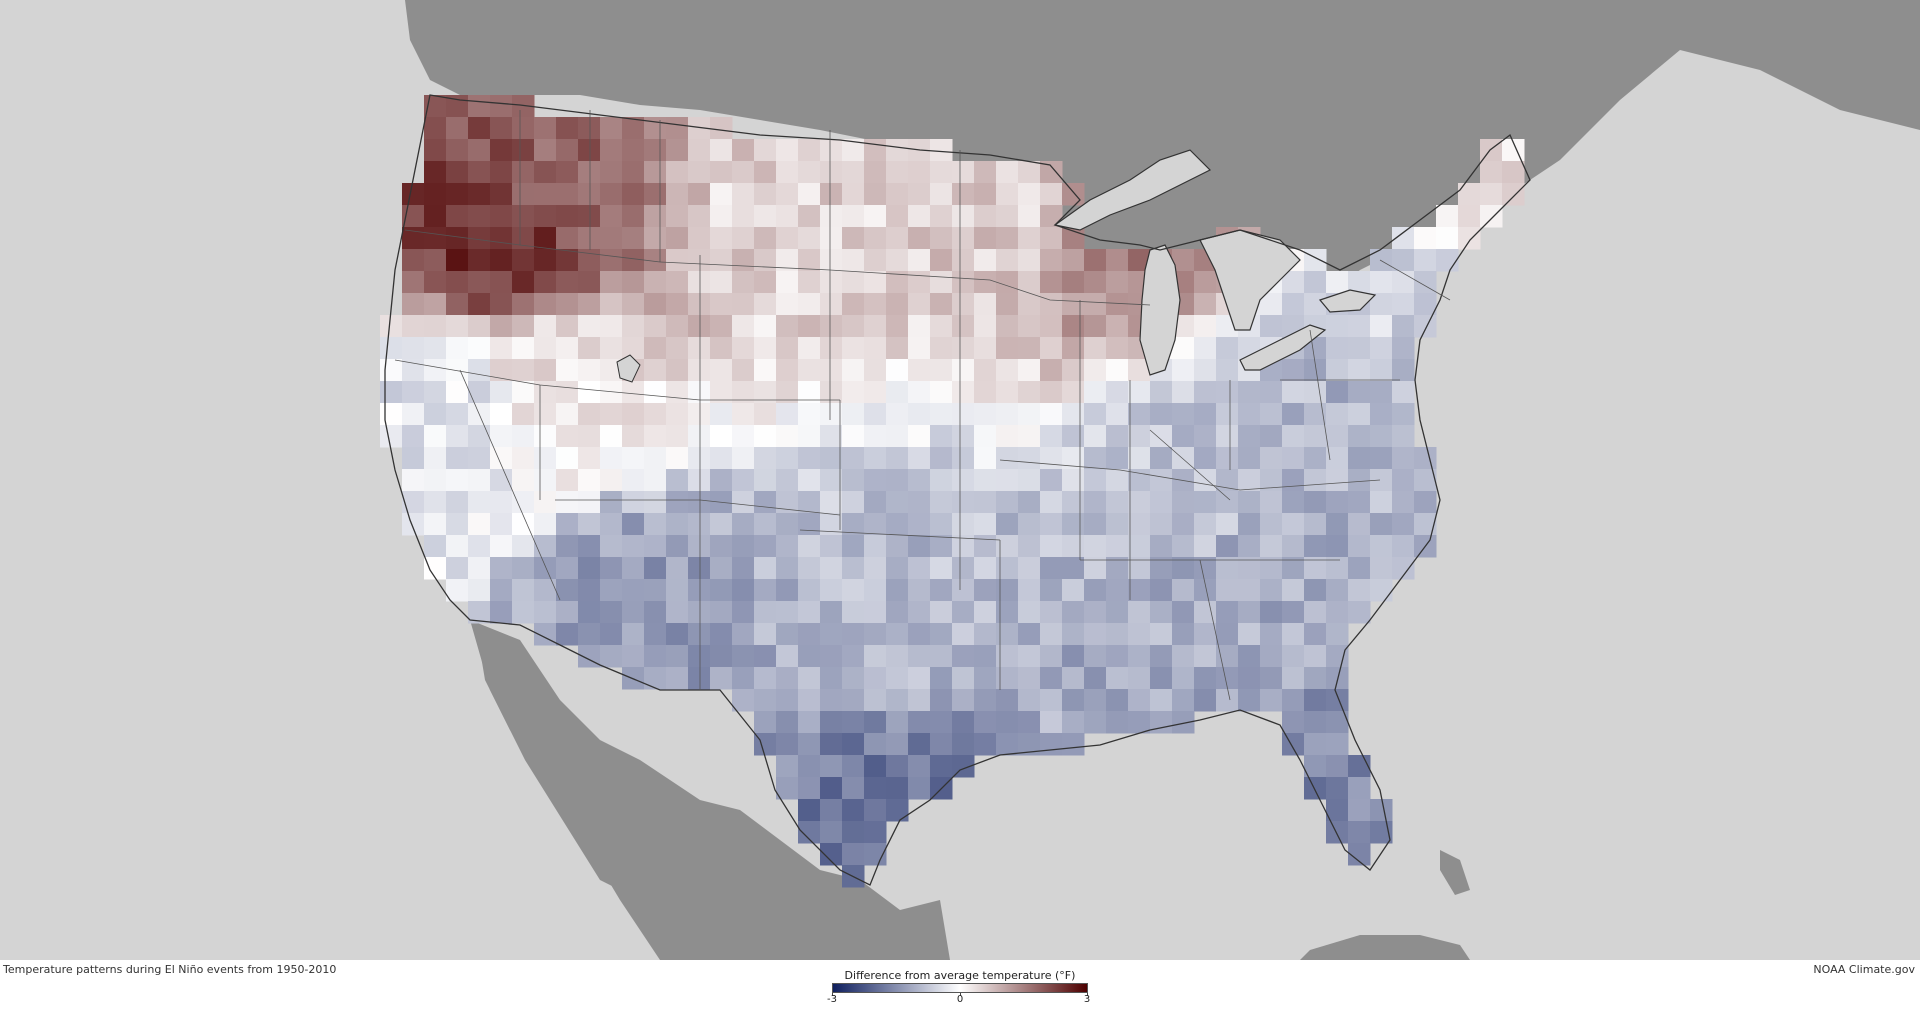  What do you see at coordinates (1087, 999) in the screenshot?
I see `legend-max-label: 3` at bounding box center [1087, 999].